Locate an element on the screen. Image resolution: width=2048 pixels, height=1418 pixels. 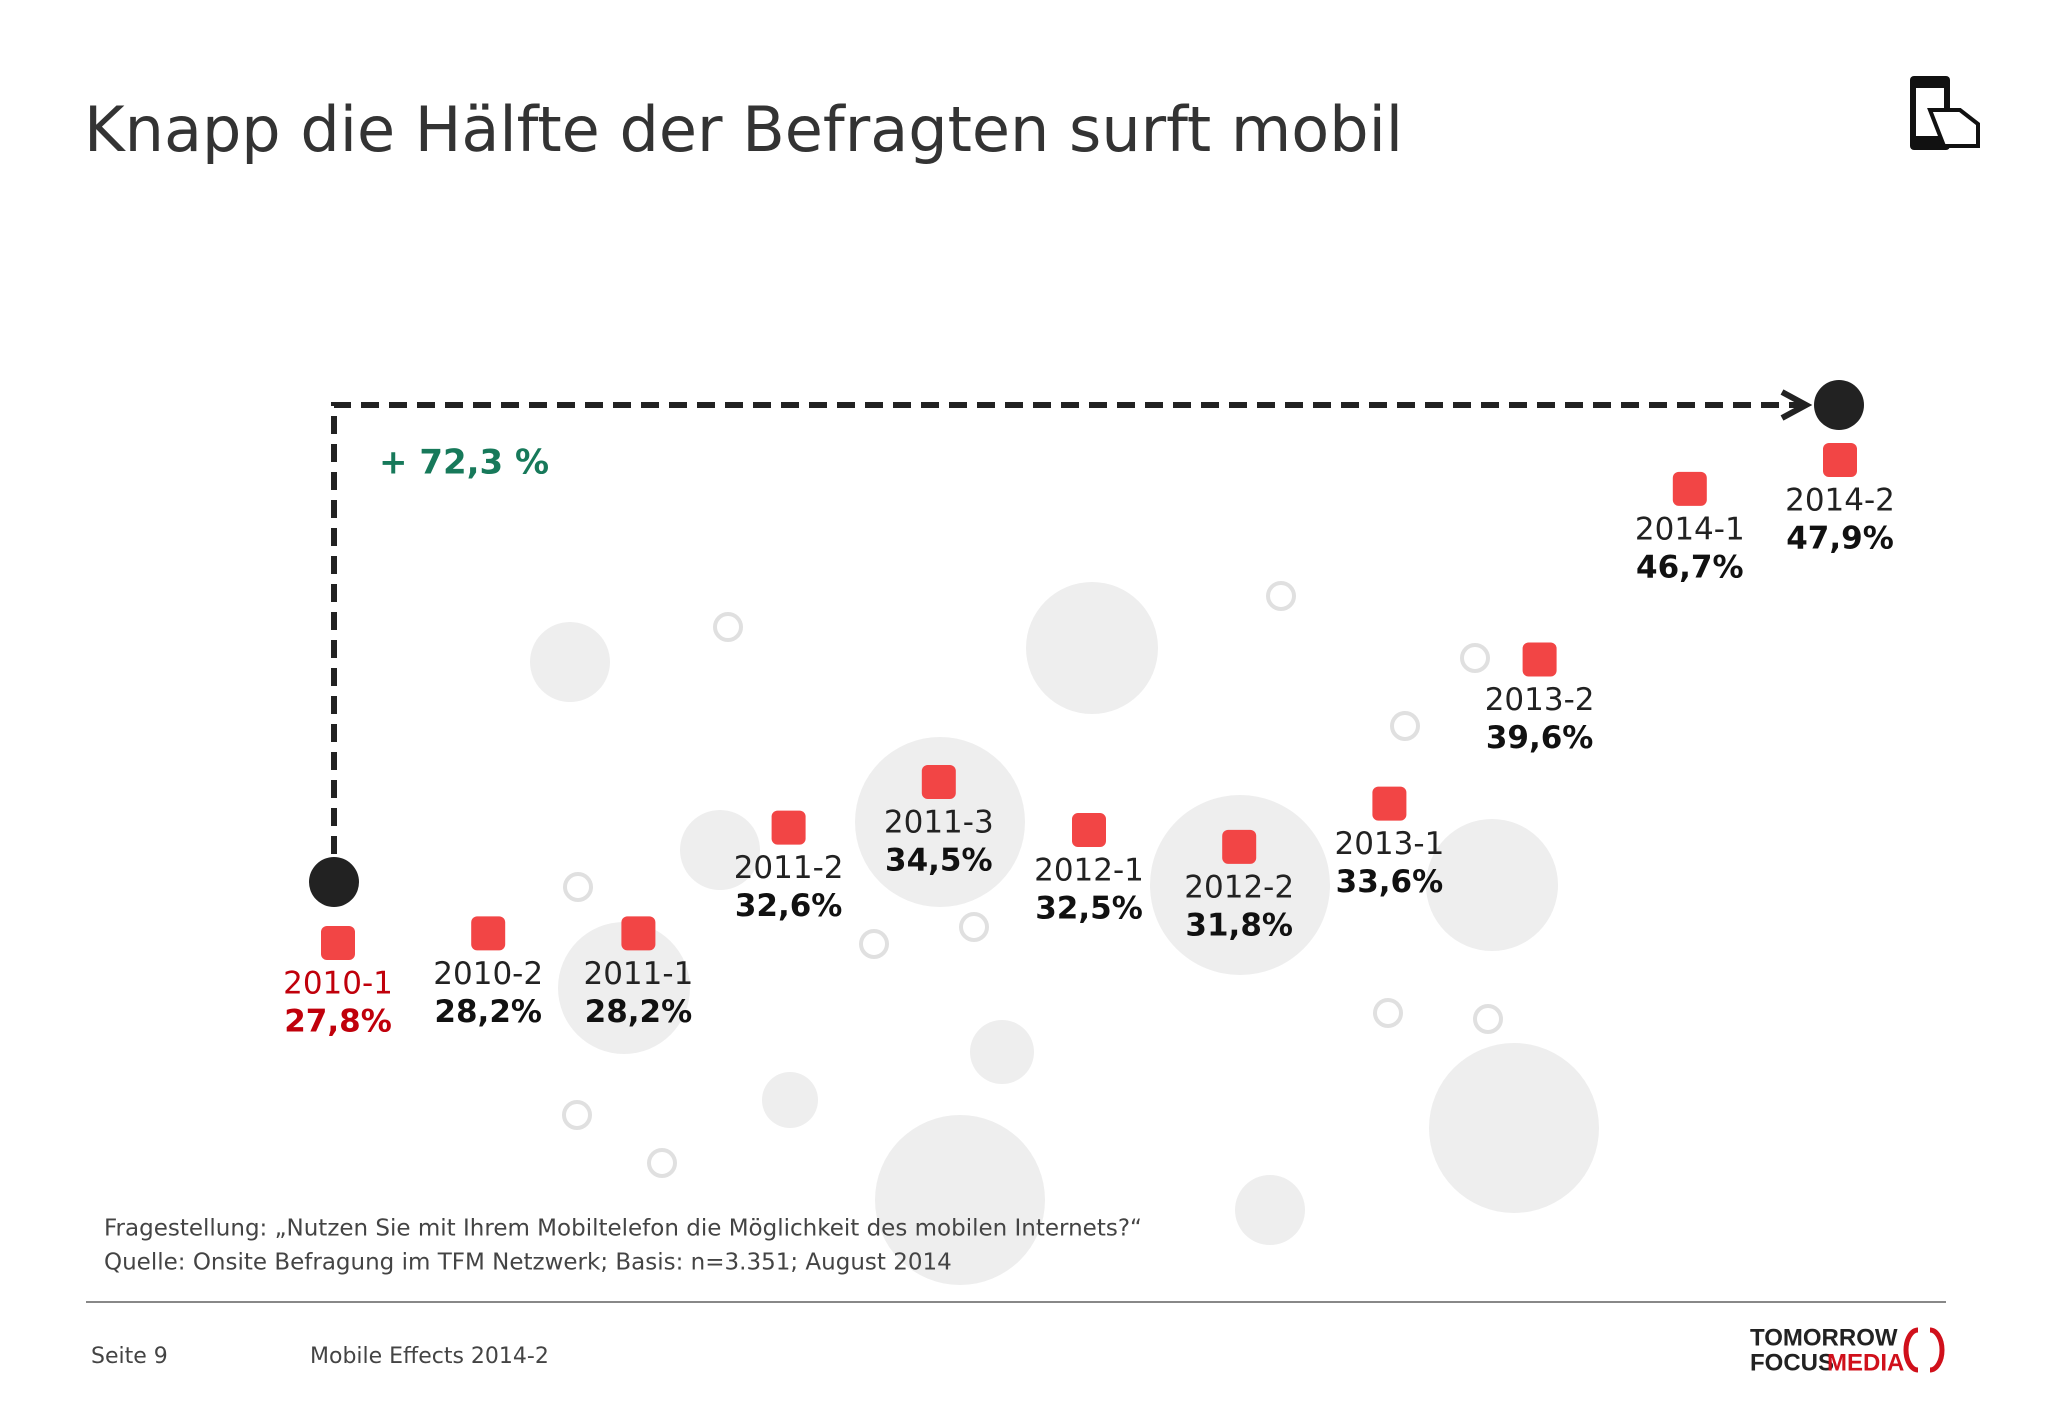
value-label: 31,8% is located at coordinates (1239, 925).